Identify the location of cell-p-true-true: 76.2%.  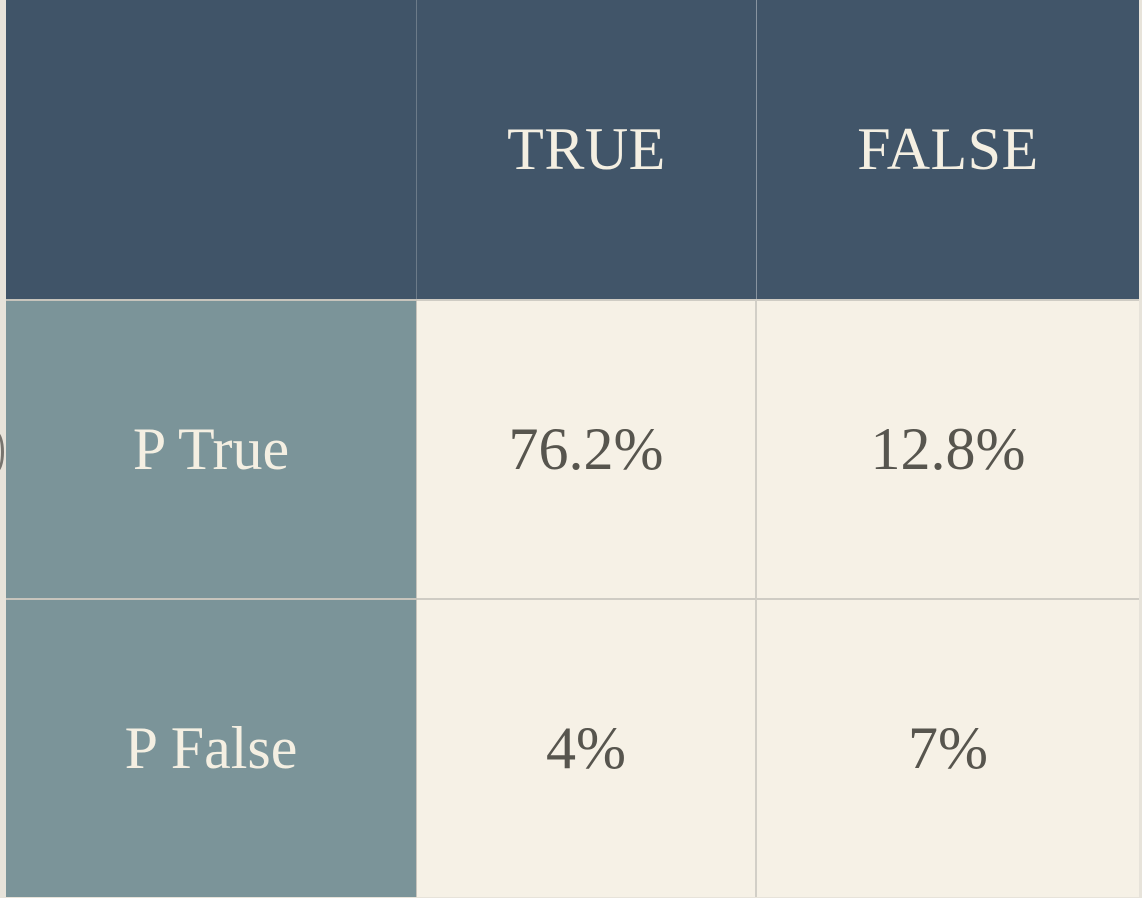
(587, 448).